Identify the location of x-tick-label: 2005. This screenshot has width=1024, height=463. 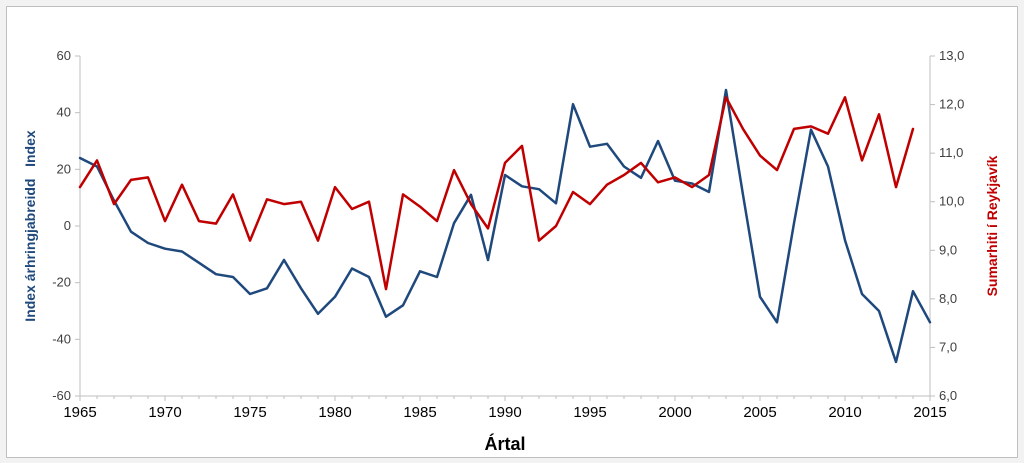
(759, 412).